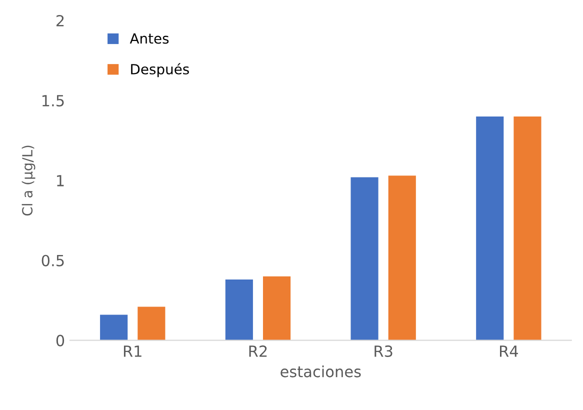 The image size is (583, 410). What do you see at coordinates (53, 260) in the screenshot?
I see `y-tick-label: 0.5` at bounding box center [53, 260].